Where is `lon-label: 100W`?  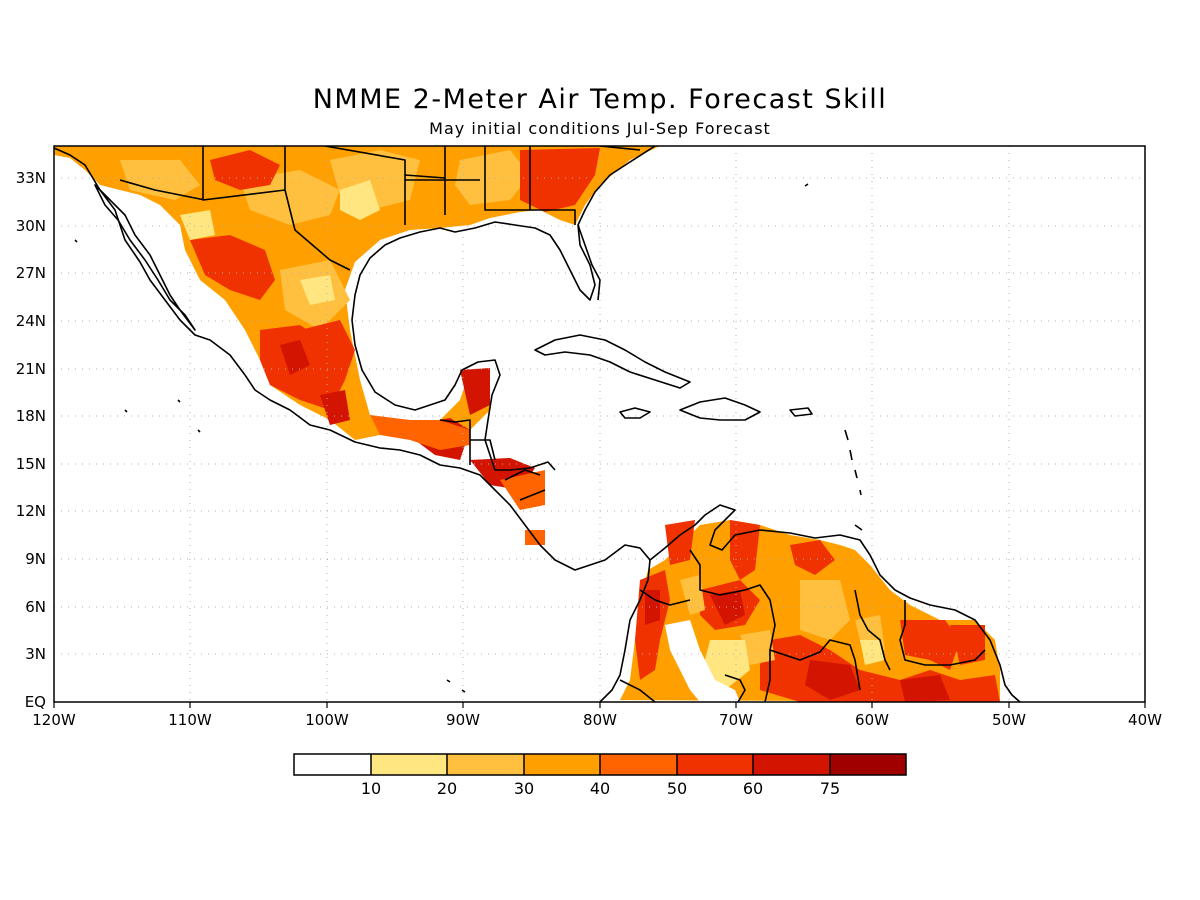 lon-label: 100W is located at coordinates (327, 720).